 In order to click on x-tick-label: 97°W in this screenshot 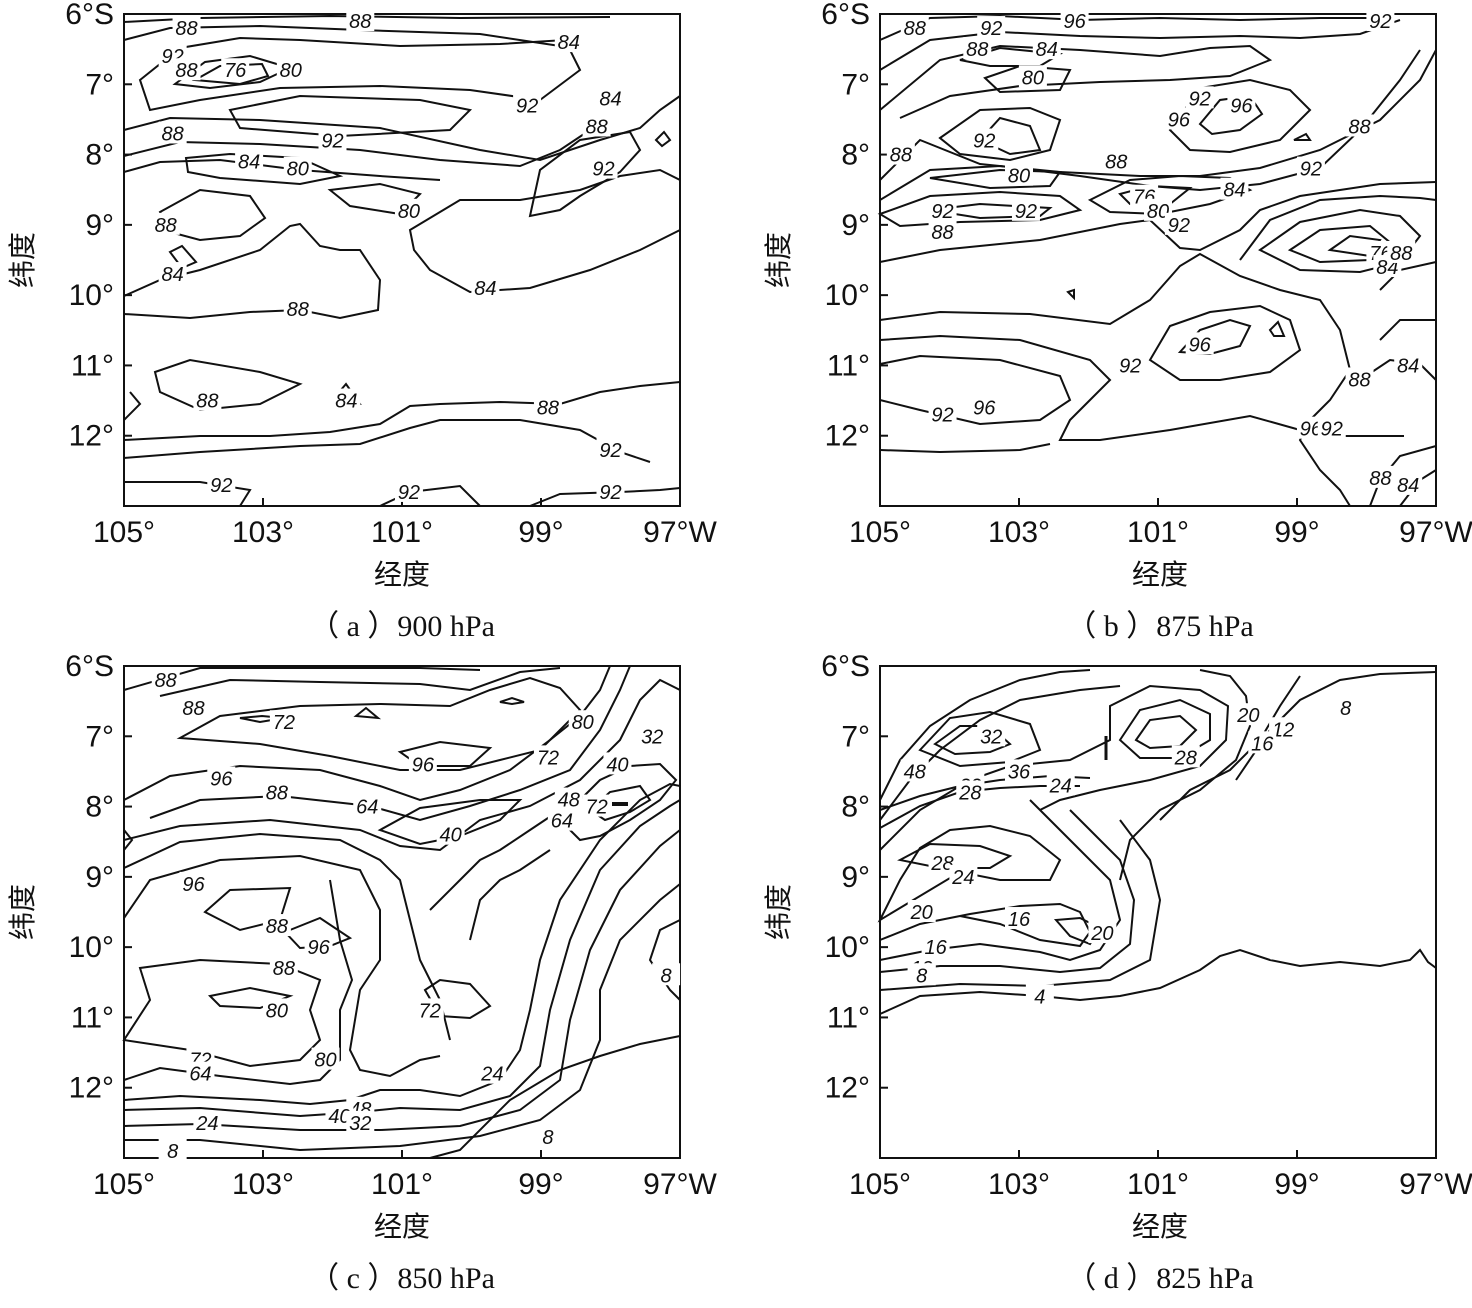, I will do `click(680, 532)`.